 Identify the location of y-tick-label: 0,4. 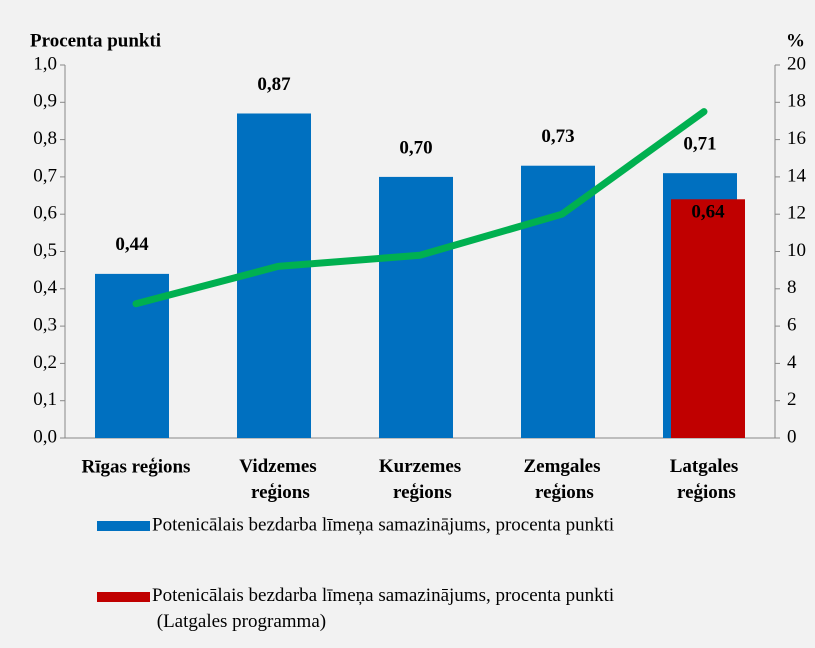
(45, 287).